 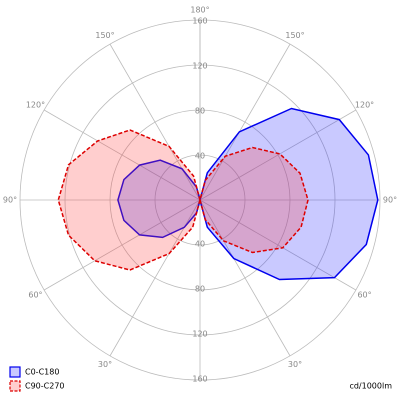 I want to click on legend-label: C0-C180, so click(x=42, y=372).